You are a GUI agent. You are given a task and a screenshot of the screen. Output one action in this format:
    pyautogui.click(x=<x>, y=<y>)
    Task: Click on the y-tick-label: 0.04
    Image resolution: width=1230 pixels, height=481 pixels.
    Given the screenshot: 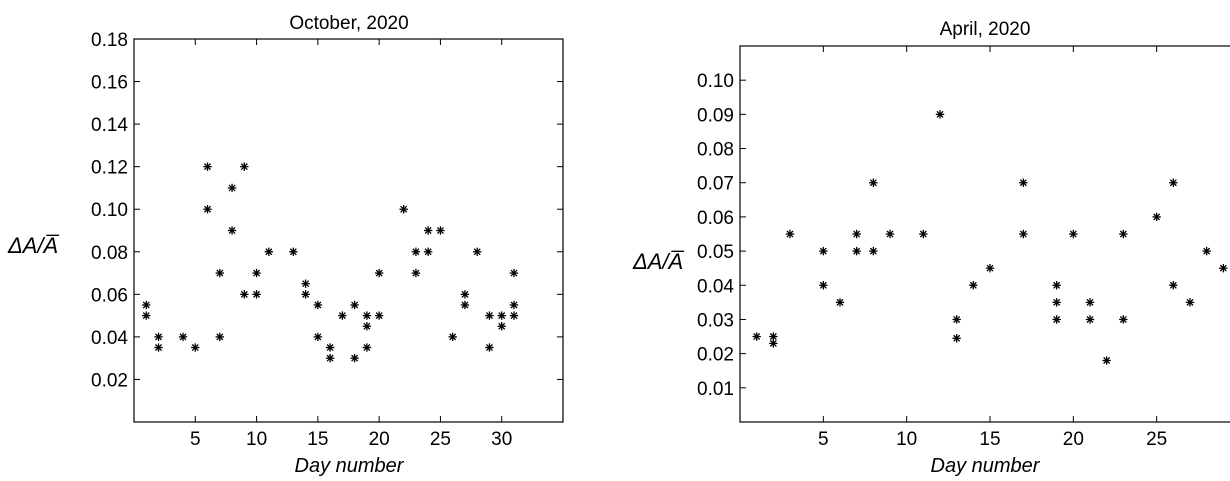 What is the action you would take?
    pyautogui.click(x=715, y=286)
    